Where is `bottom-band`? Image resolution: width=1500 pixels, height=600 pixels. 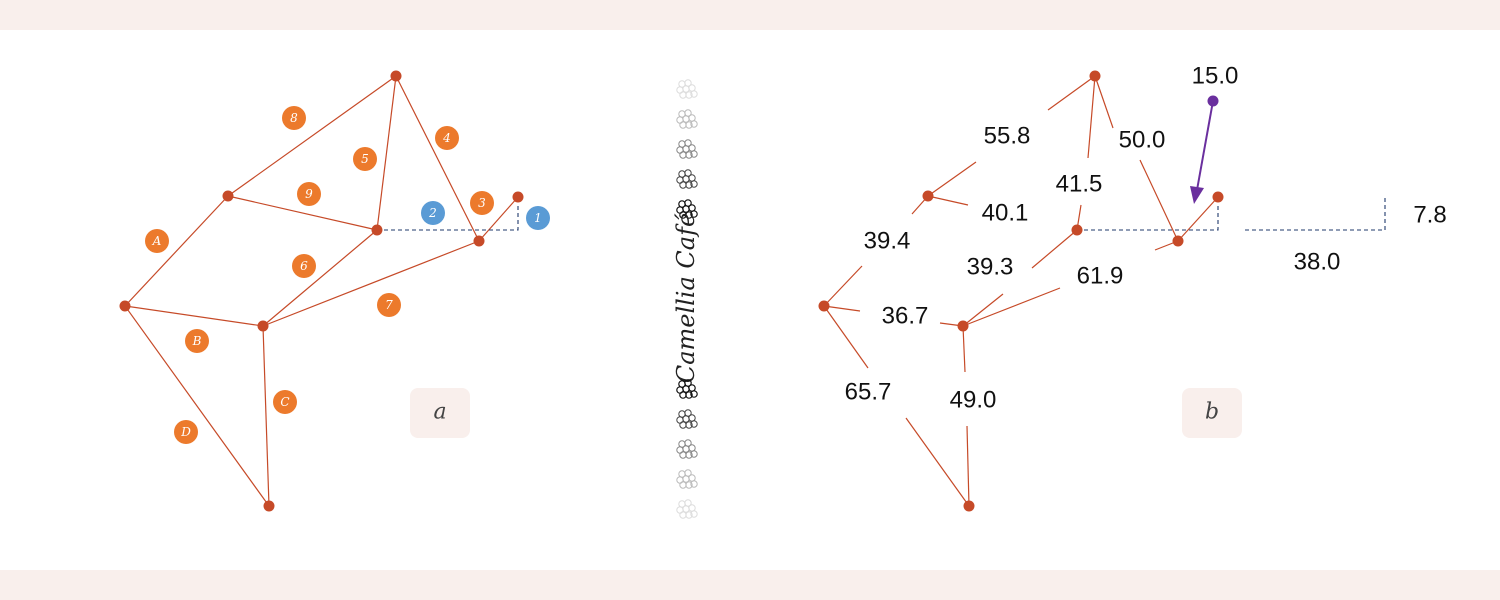 bottom-band is located at coordinates (750, 585).